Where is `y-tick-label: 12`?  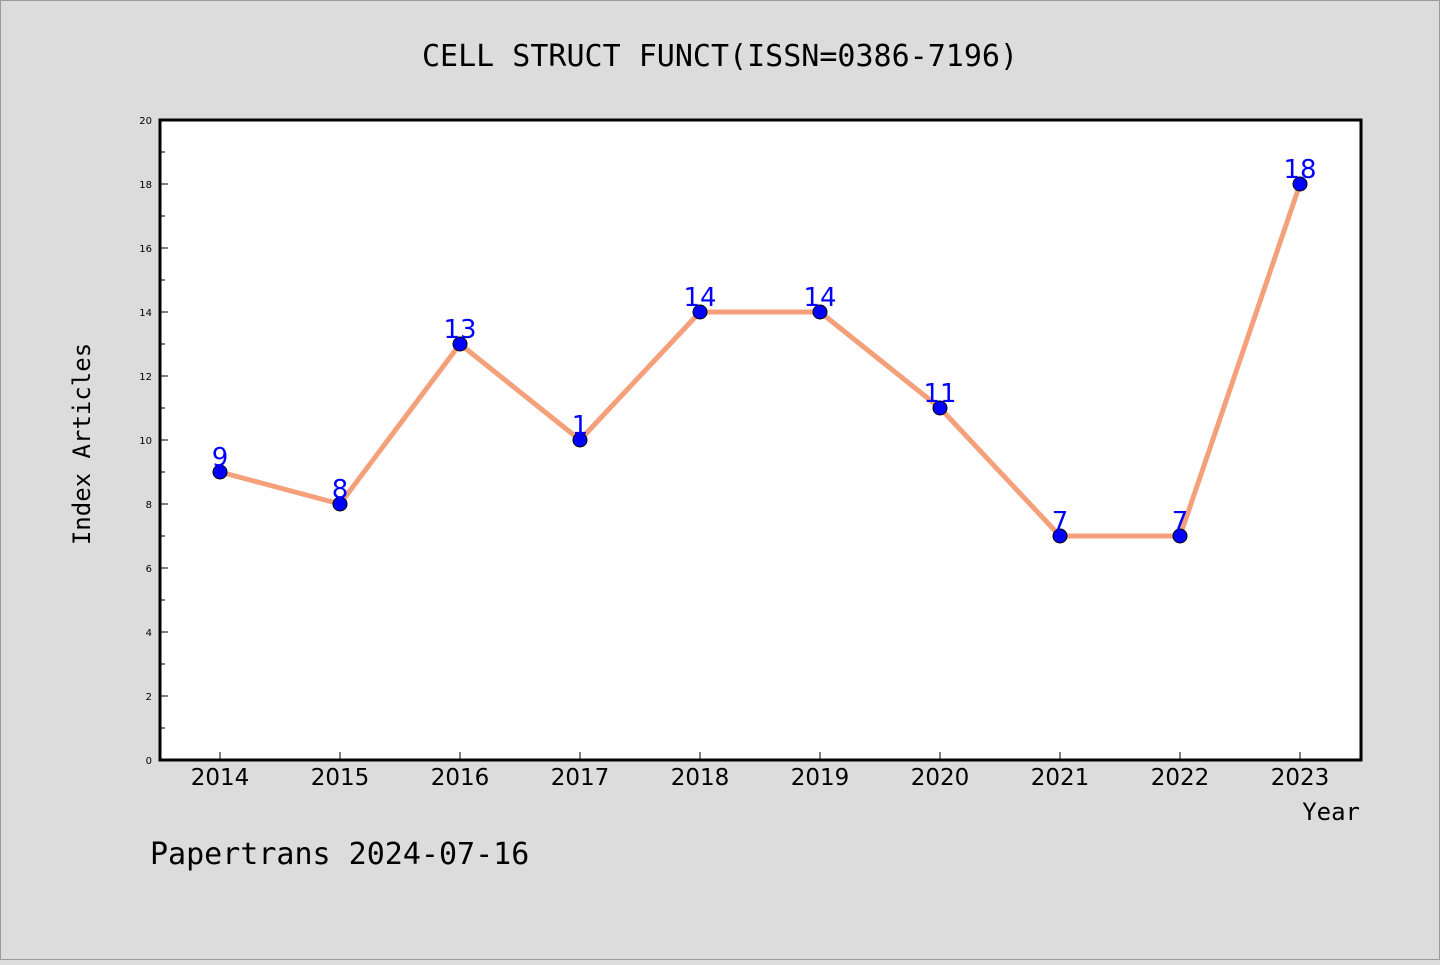 y-tick-label: 12 is located at coordinates (145, 377).